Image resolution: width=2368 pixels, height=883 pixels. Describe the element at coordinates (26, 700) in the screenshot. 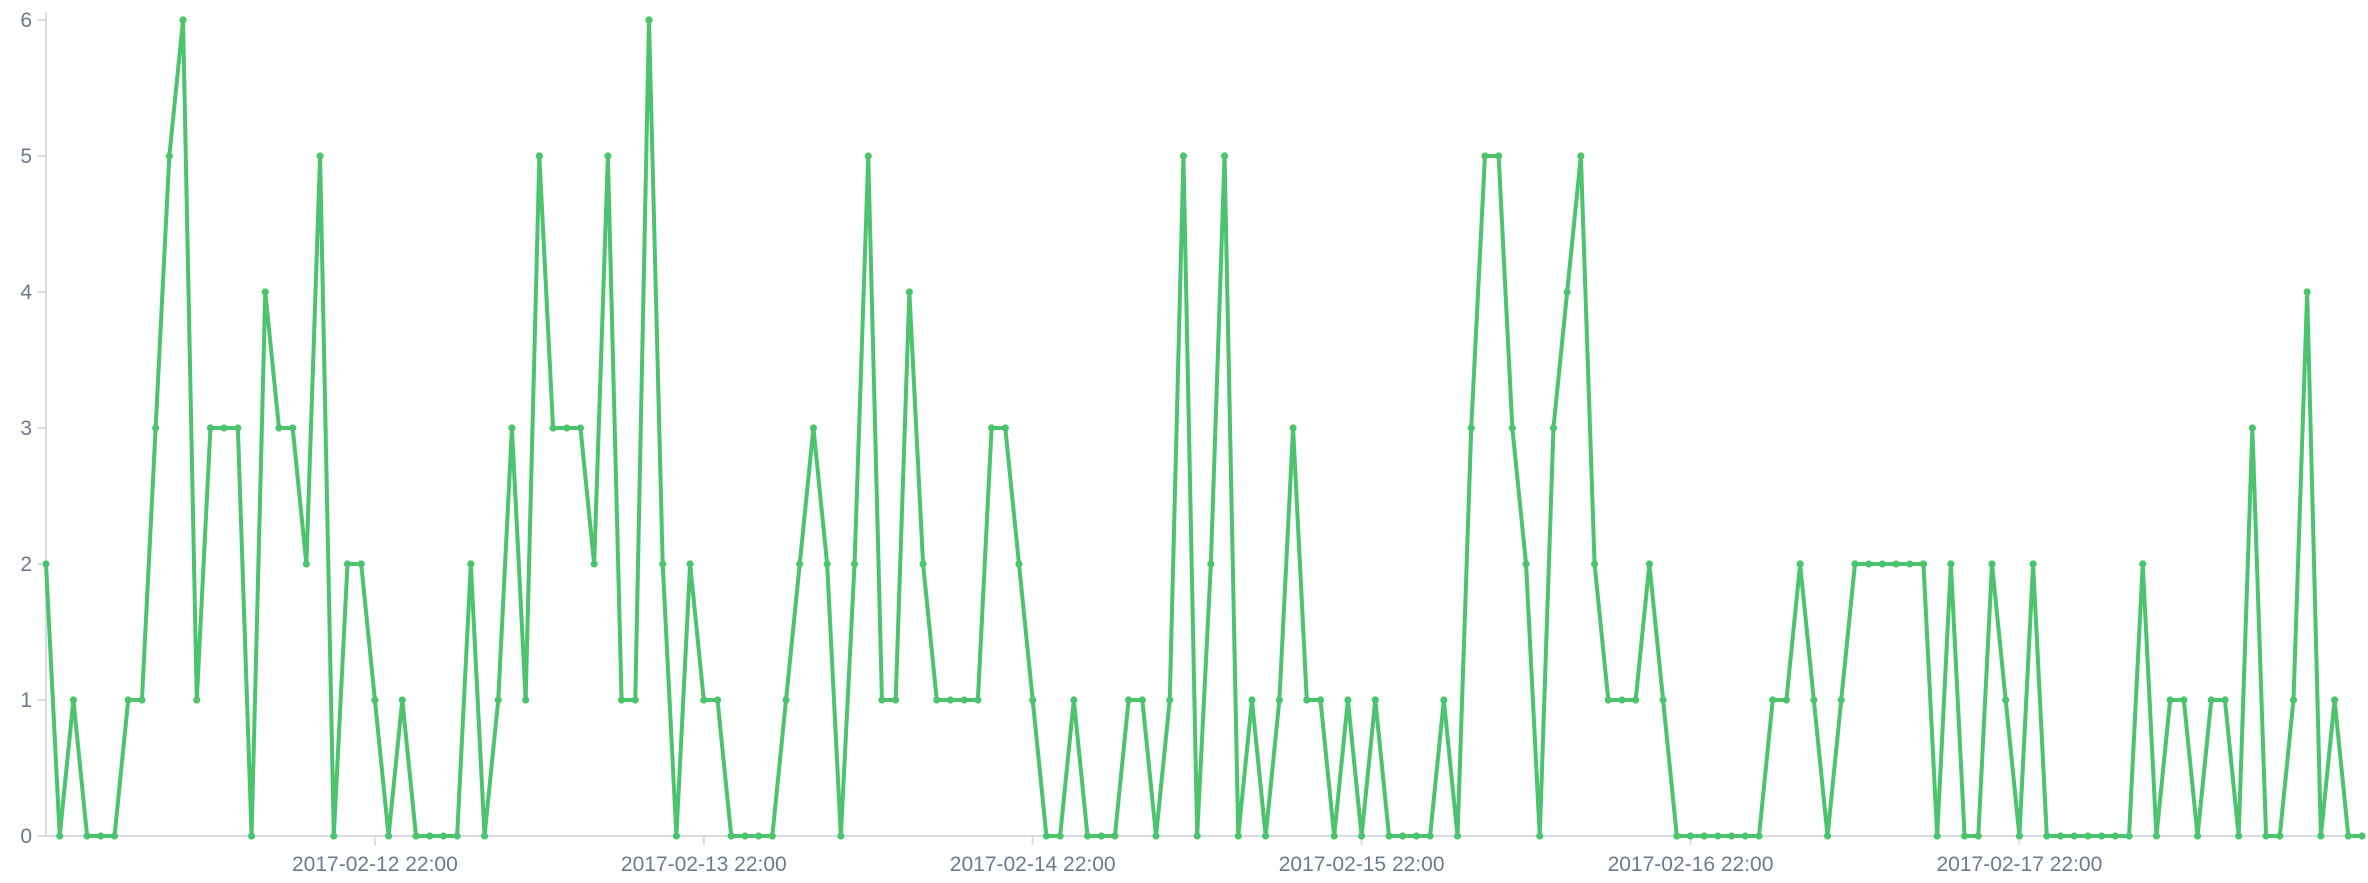

I see `y-tick-label: 1` at that location.